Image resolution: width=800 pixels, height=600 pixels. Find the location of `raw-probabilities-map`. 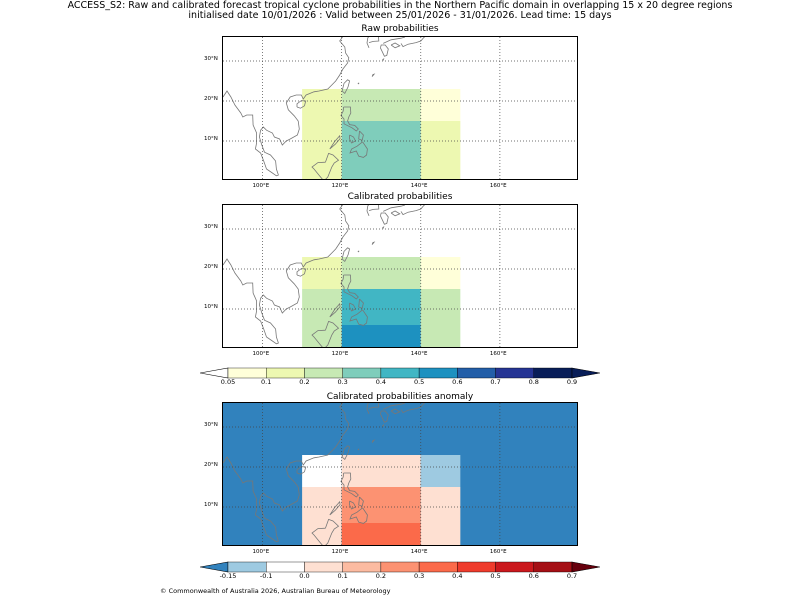

raw-probabilities-map is located at coordinates (400, 108).